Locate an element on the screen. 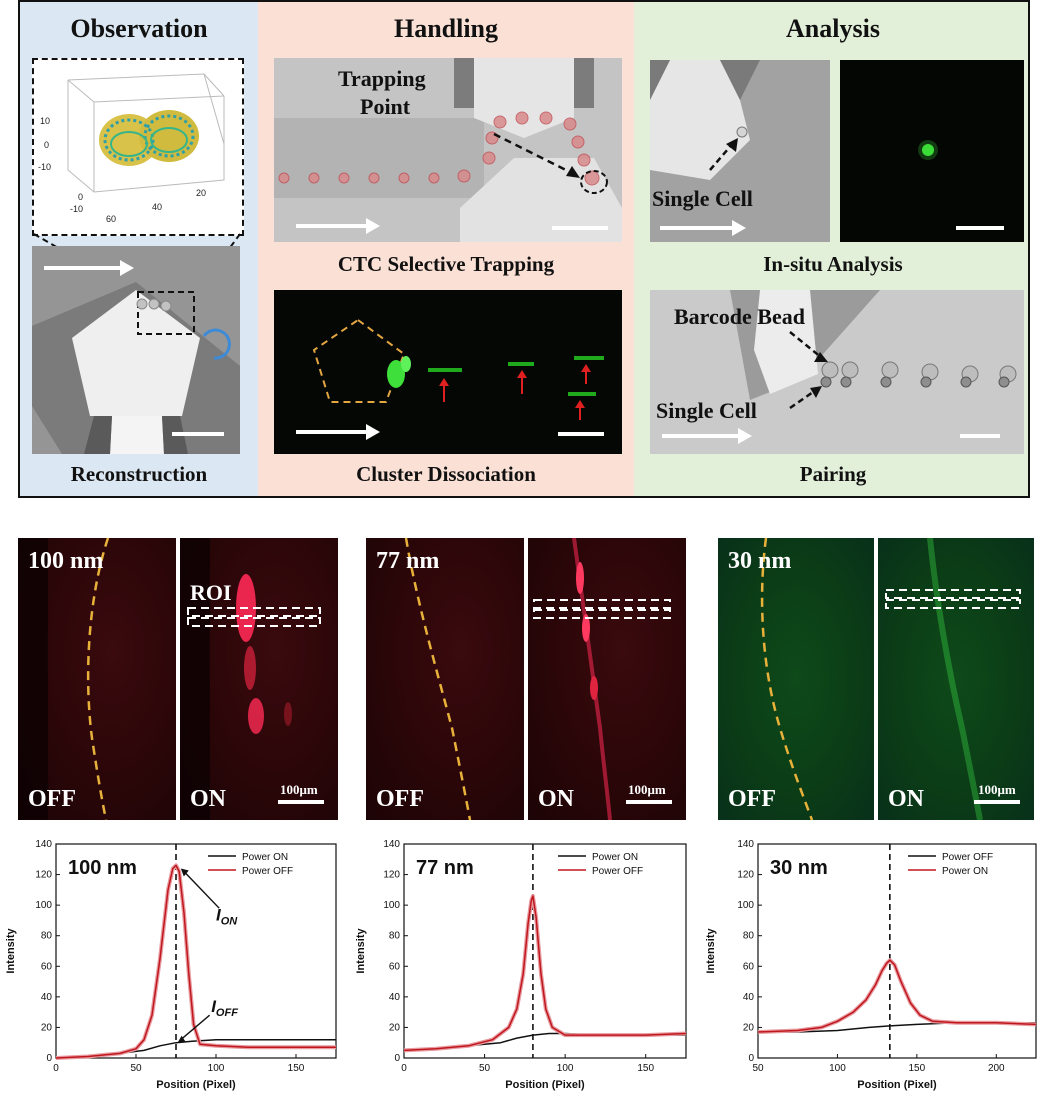  tick-z-neg10: -10 is located at coordinates (44, 167).